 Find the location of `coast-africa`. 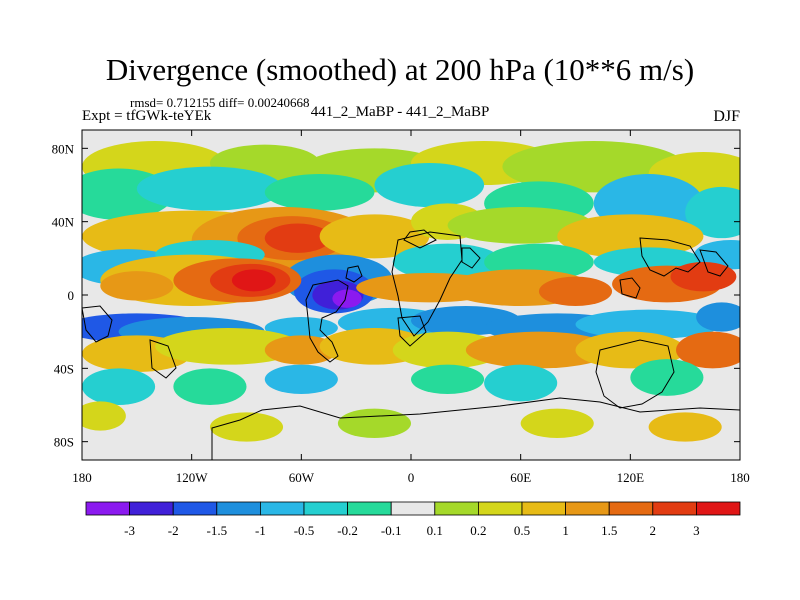

coast-africa is located at coordinates (427, 284).